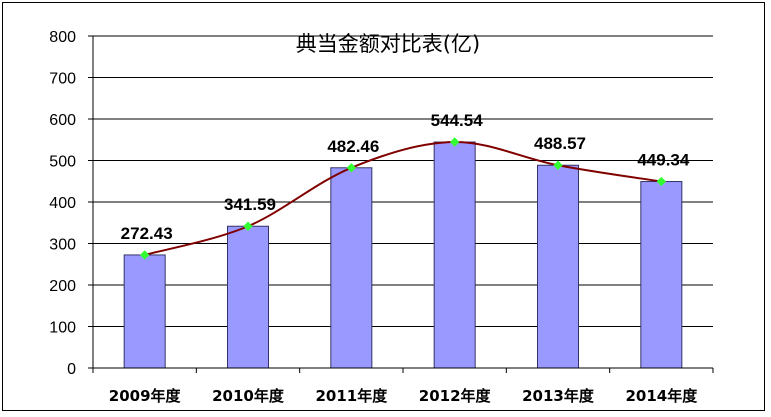 The image size is (771, 417). Describe the element at coordinates (454, 255) in the screenshot. I see `bar-2012年度` at that location.